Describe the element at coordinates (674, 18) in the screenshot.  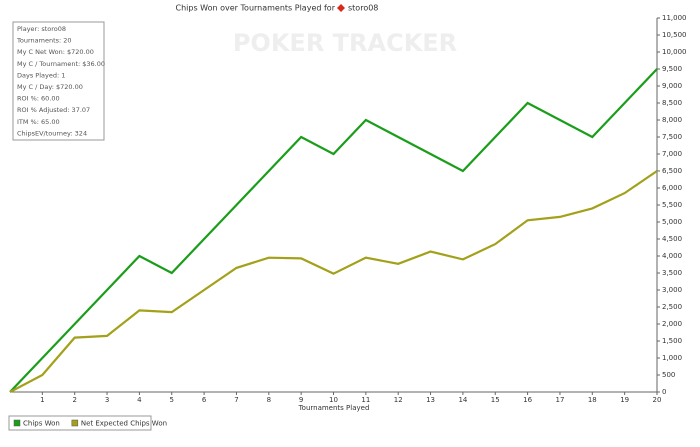
I see `y-tick-label: 11,000` at that location.